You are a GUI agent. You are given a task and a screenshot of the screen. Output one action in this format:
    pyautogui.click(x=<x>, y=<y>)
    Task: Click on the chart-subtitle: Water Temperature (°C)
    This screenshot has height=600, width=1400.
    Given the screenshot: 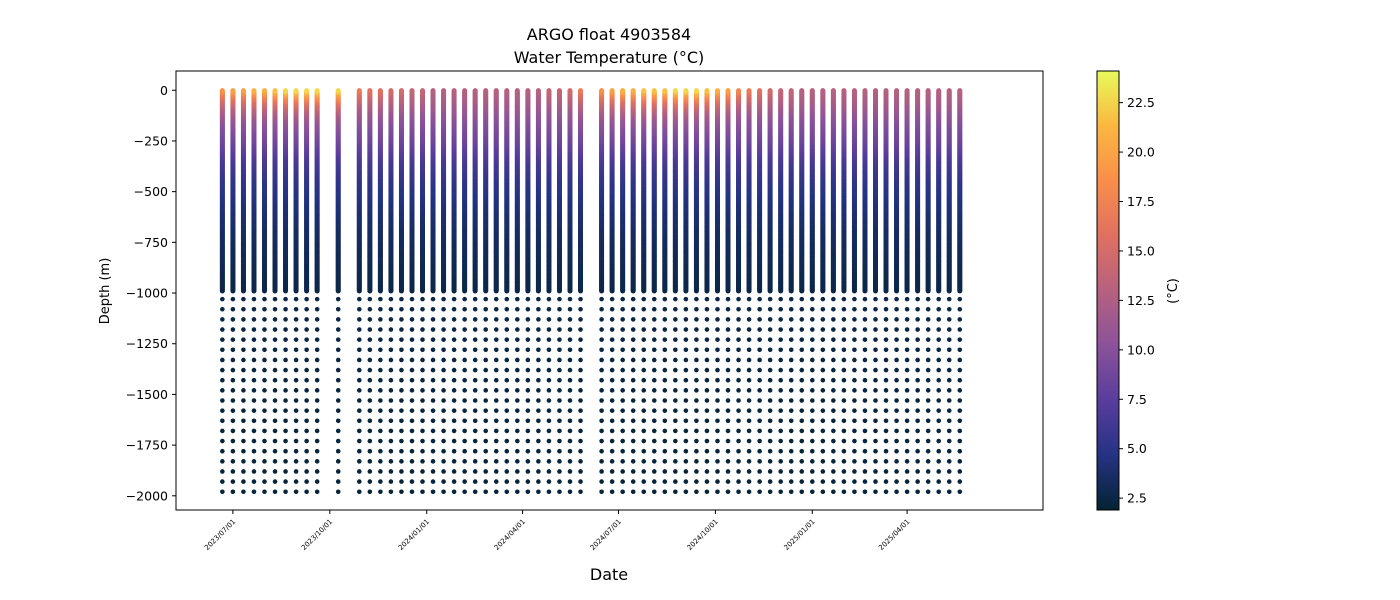 What is the action you would take?
    pyautogui.click(x=609, y=57)
    